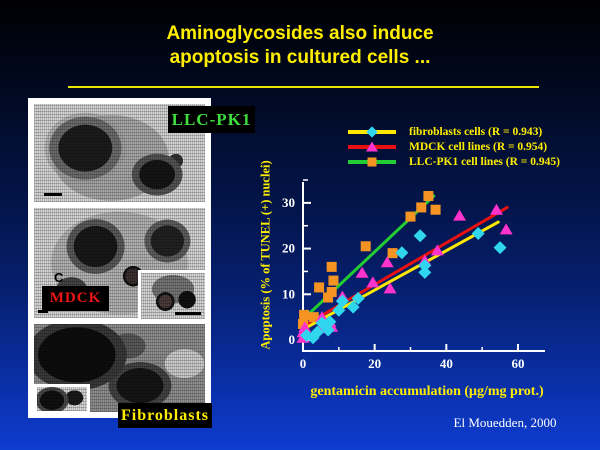 Image resolution: width=600 pixels, height=450 pixels. What do you see at coordinates (476, 132) in the screenshot?
I see `legend-label-fibroblasts: fibroblasts cells (R = 0.943)` at bounding box center [476, 132].